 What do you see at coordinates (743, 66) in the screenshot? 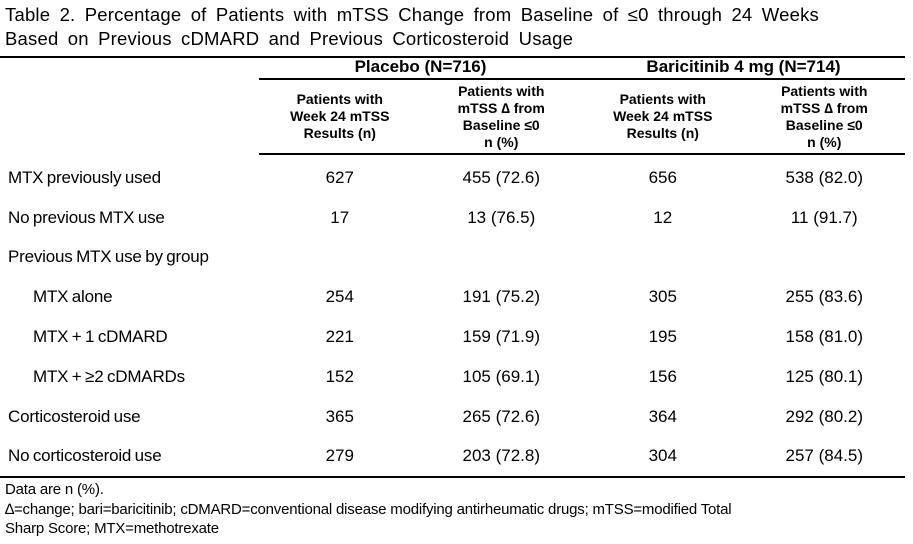
I see `column-group-baricitinib: Baricitinib 4 mg (N=714)` at bounding box center [743, 66].